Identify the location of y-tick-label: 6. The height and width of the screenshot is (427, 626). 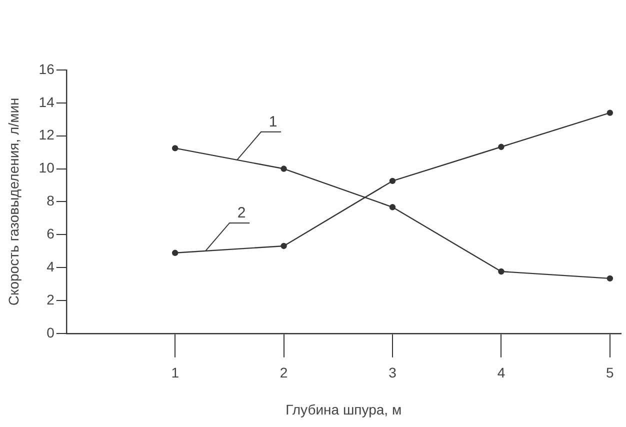
(50, 233).